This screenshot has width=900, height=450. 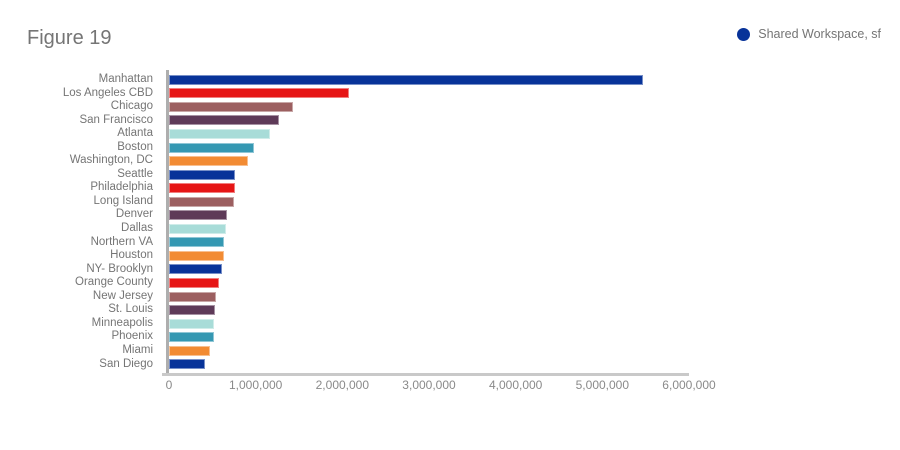 I want to click on bar-long-island, so click(x=202, y=201).